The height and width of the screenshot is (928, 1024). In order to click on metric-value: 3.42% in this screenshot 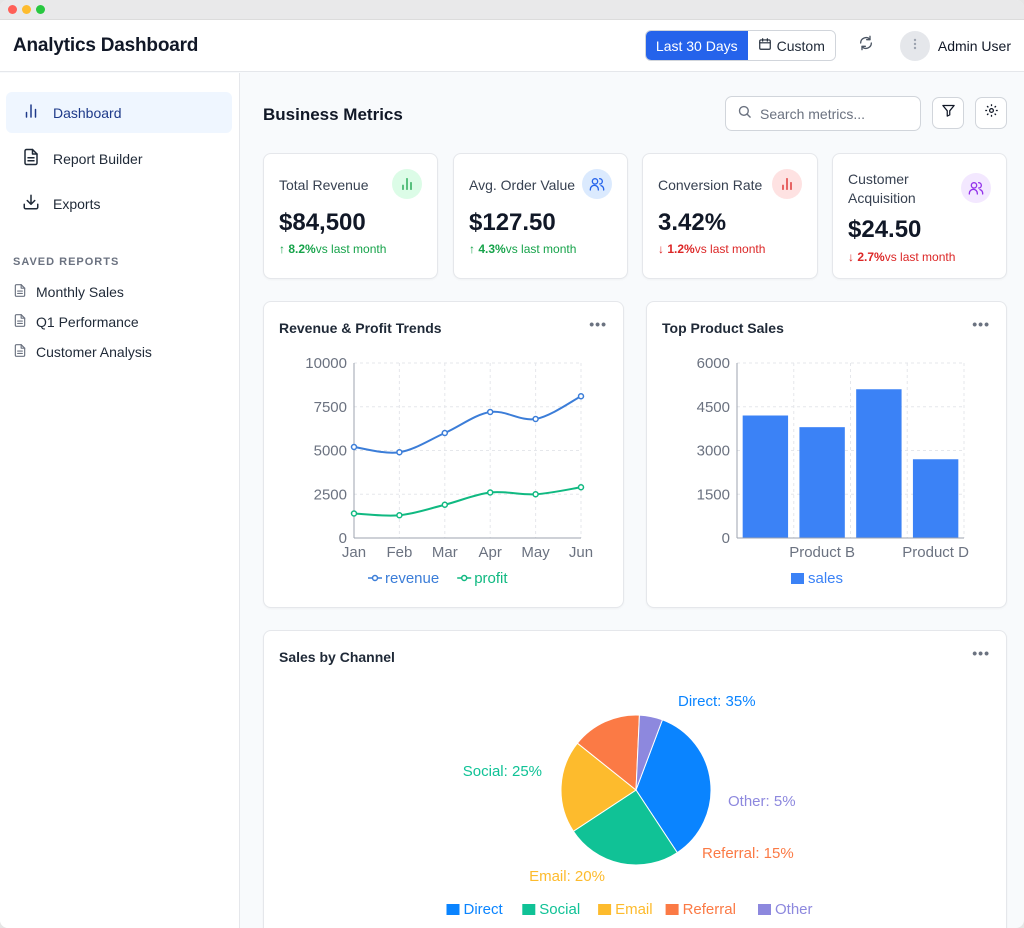, I will do `click(692, 222)`.